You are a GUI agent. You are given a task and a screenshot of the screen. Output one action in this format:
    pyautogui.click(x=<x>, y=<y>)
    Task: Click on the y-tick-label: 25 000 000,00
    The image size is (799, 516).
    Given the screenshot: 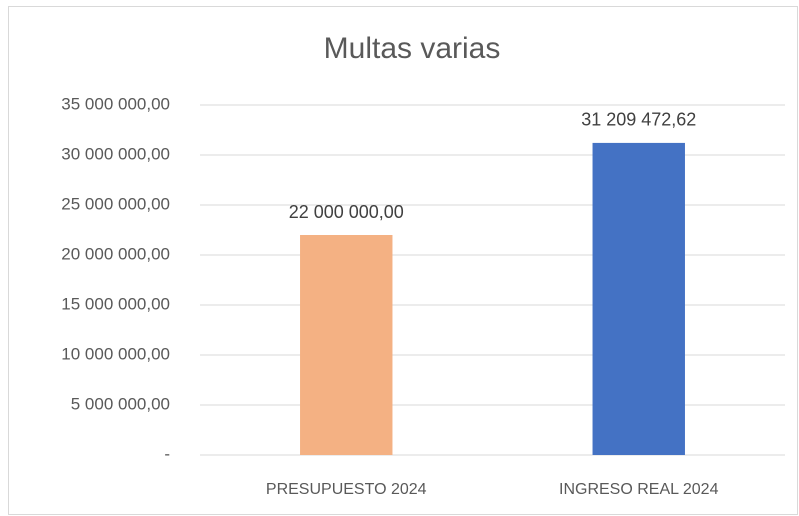 What is the action you would take?
    pyautogui.click(x=115, y=203)
    